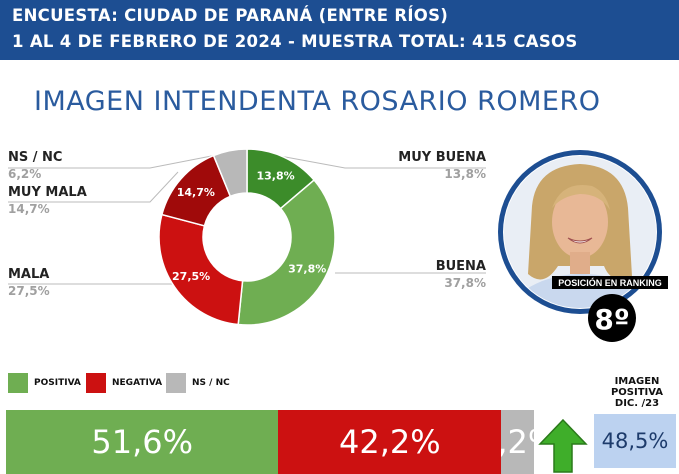 Image resolution: width=679 pixels, height=474 pixels. Describe the element at coordinates (18, 383) in the screenshot. I see `legend-positive-swatch` at that location.